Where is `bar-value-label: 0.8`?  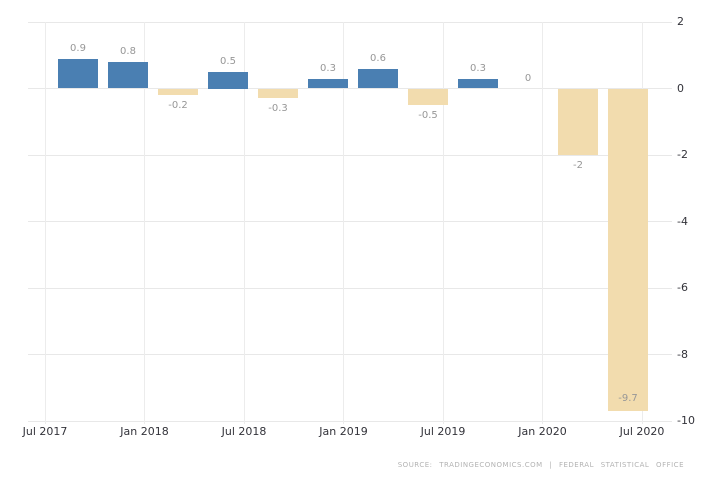
bar-value-label: 0.8 is located at coordinates (128, 51).